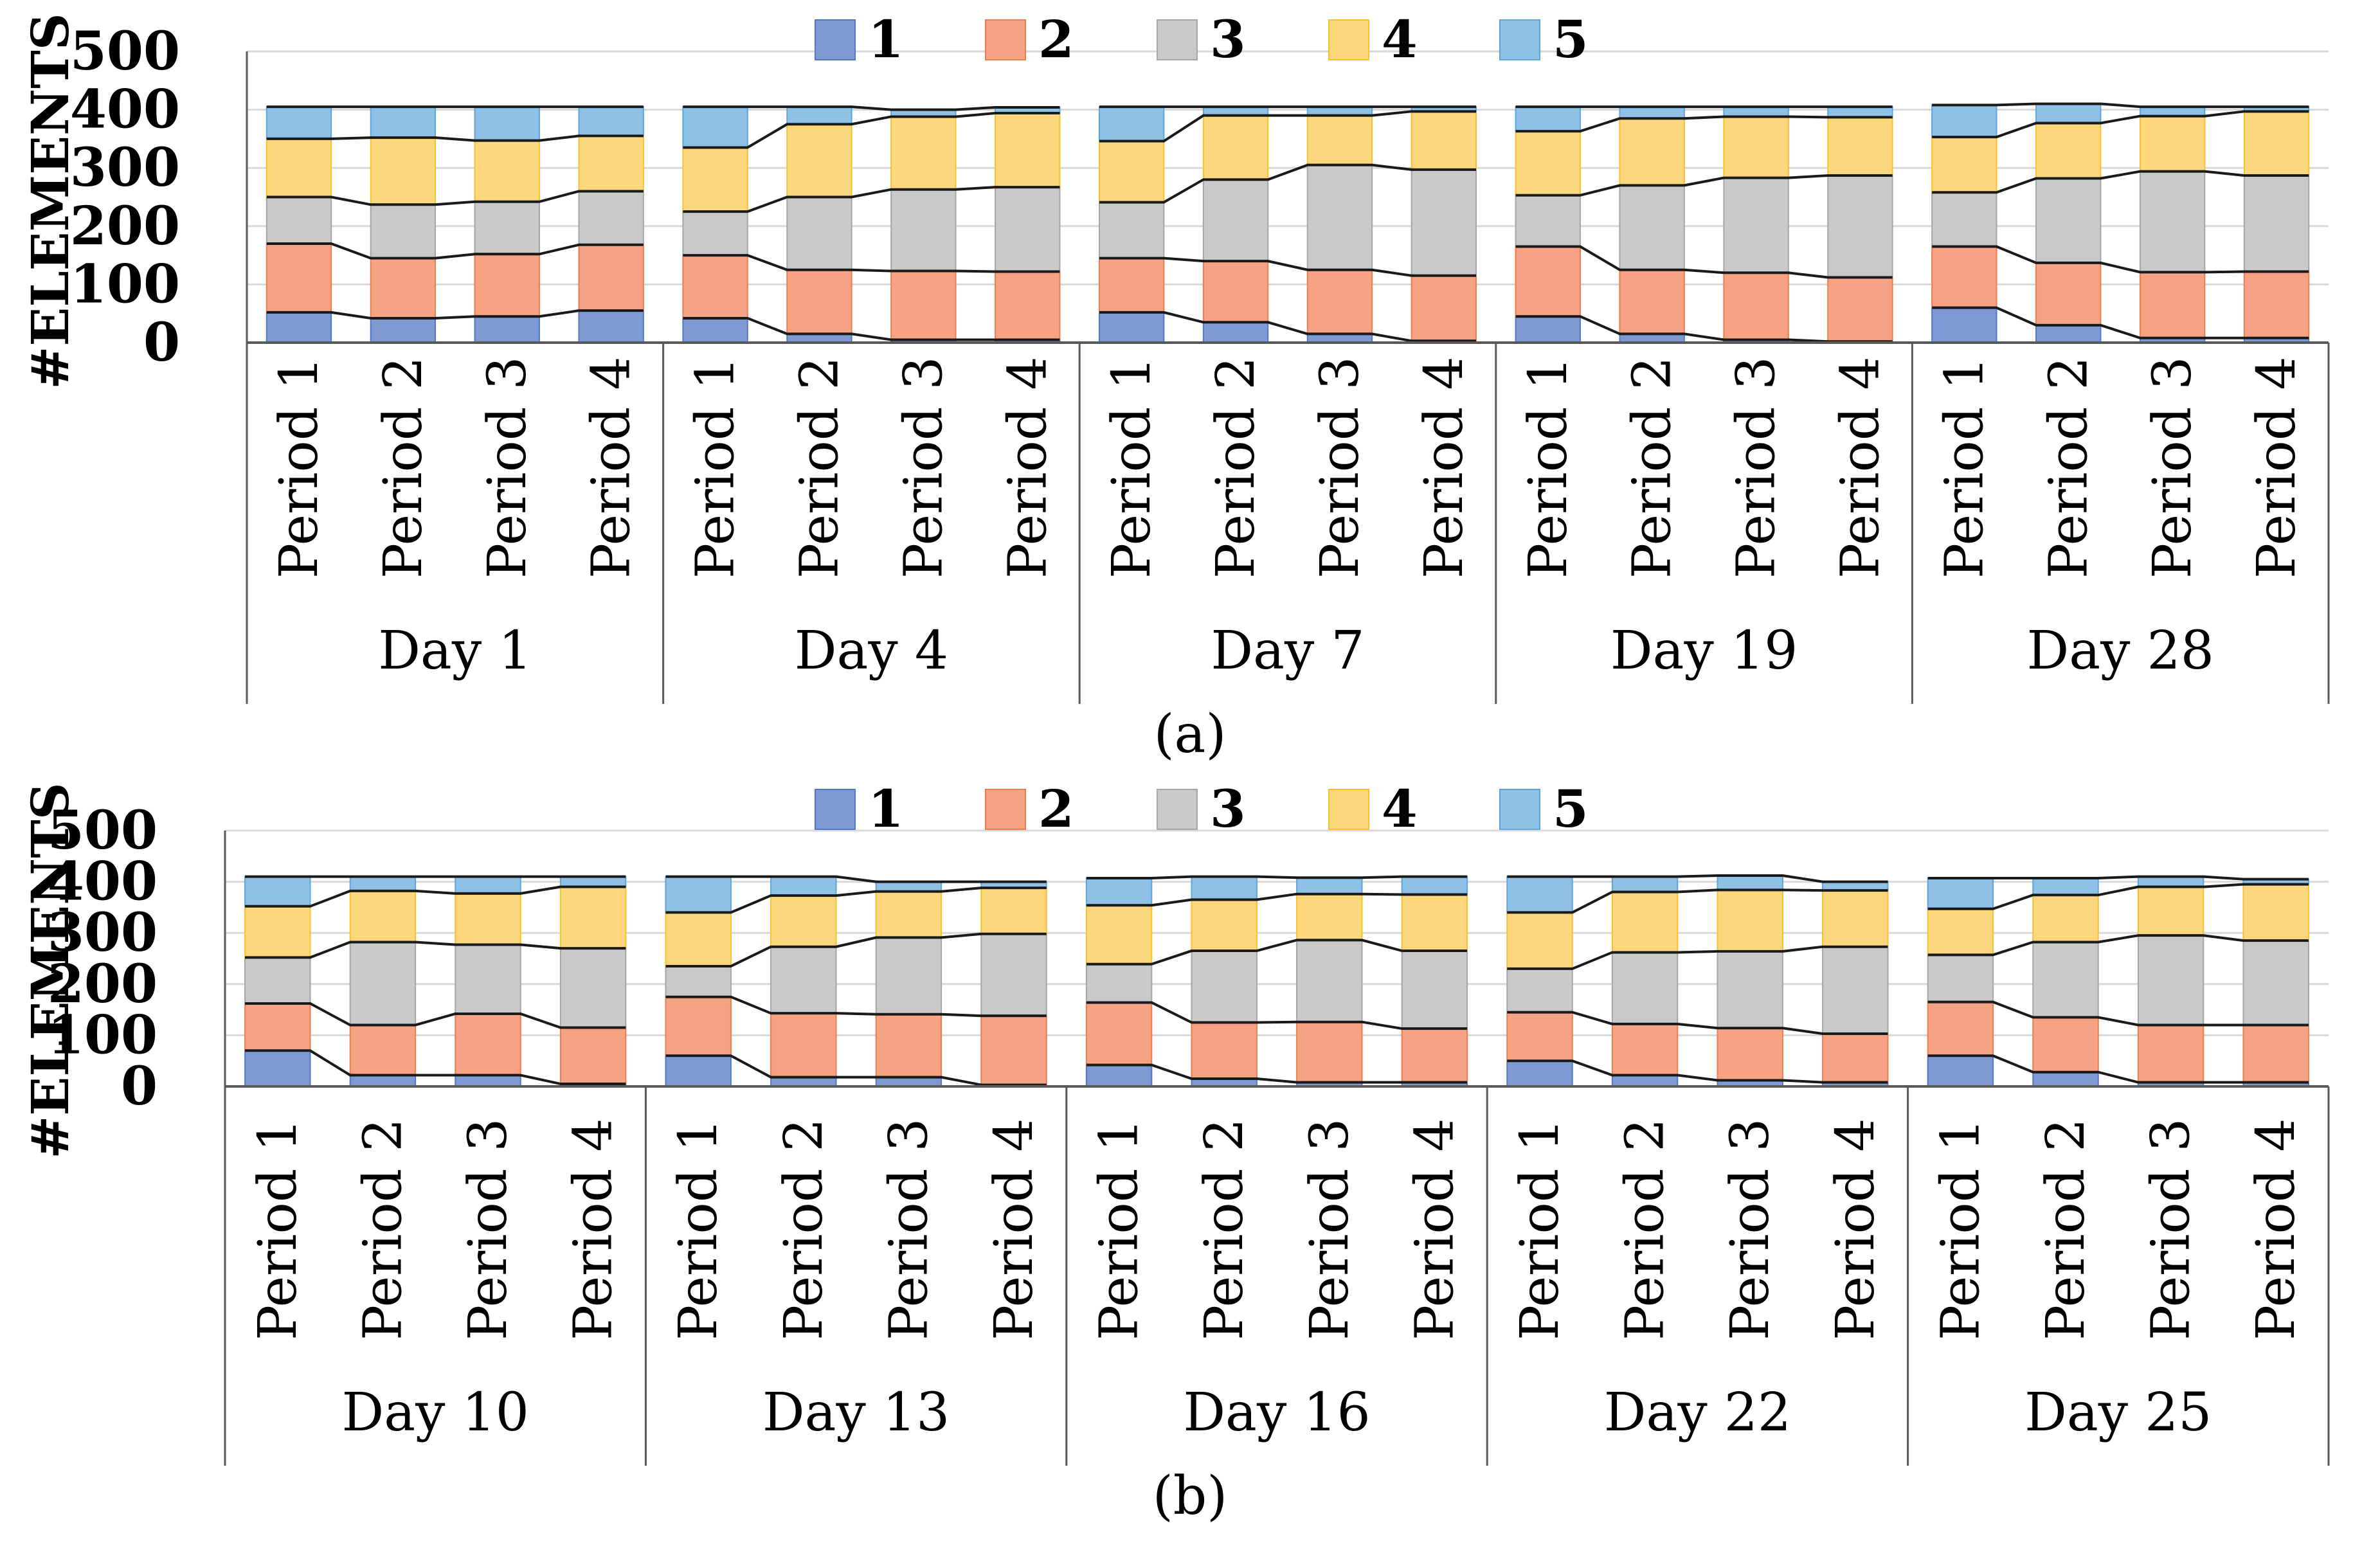 This screenshot has height=1548, width=2380. What do you see at coordinates (1697, 1412) in the screenshot?
I see `group-label: Day 22` at bounding box center [1697, 1412].